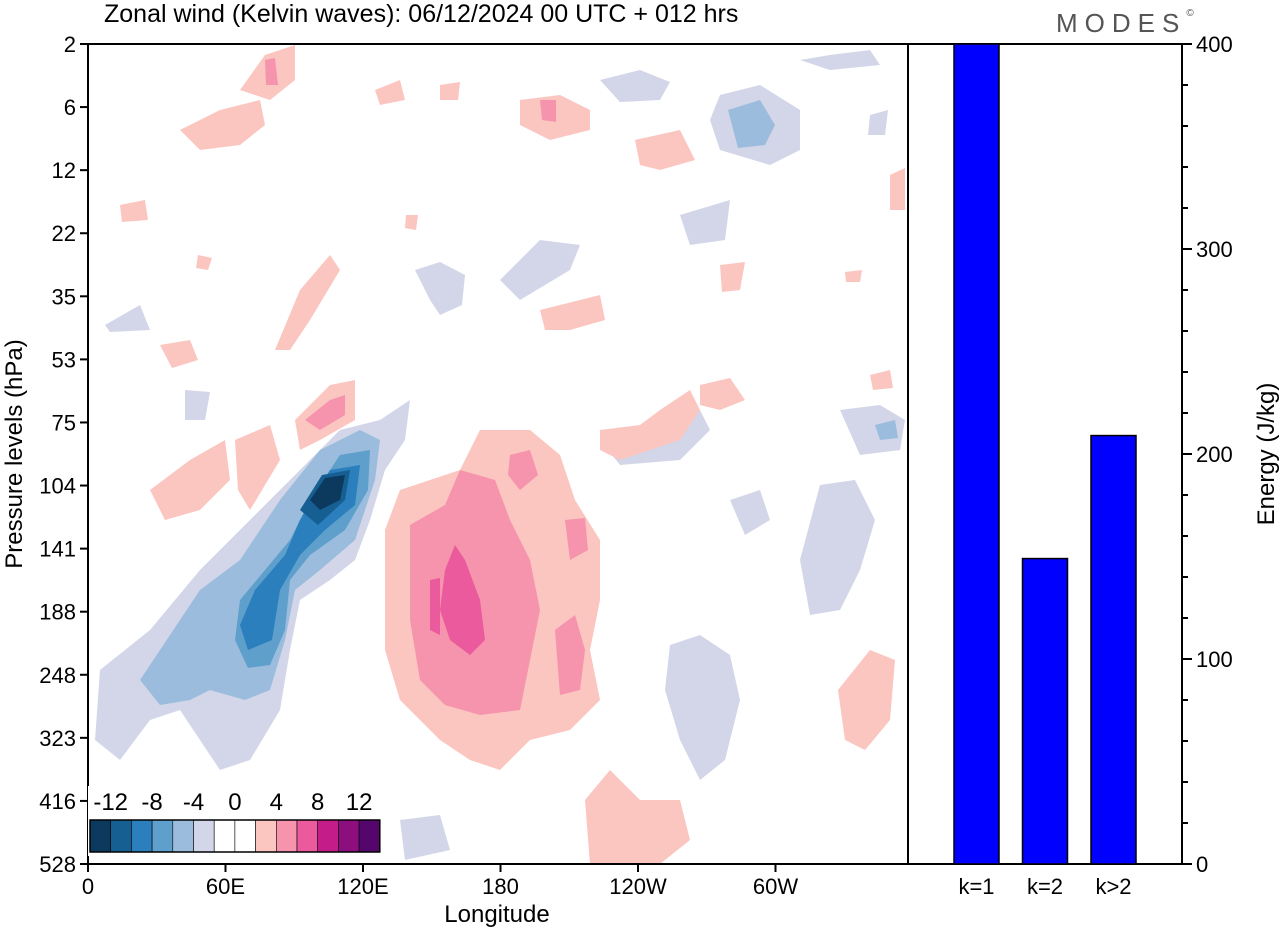  I want to click on colorbar-frame, so click(235, 836).